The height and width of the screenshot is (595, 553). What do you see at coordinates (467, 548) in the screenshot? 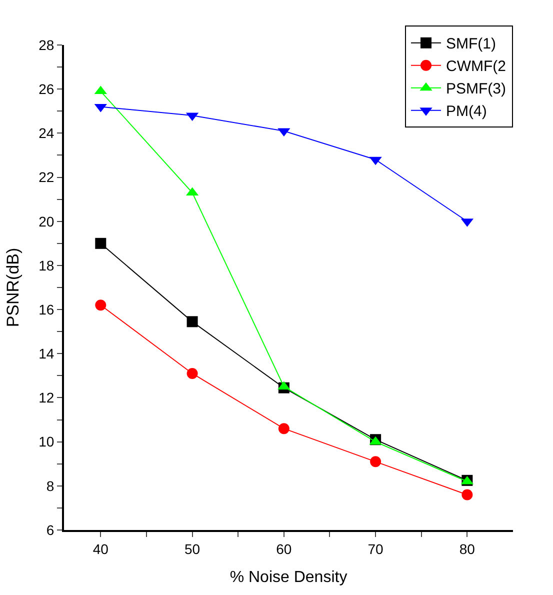
I see `x-tick-label: 80` at bounding box center [467, 548].